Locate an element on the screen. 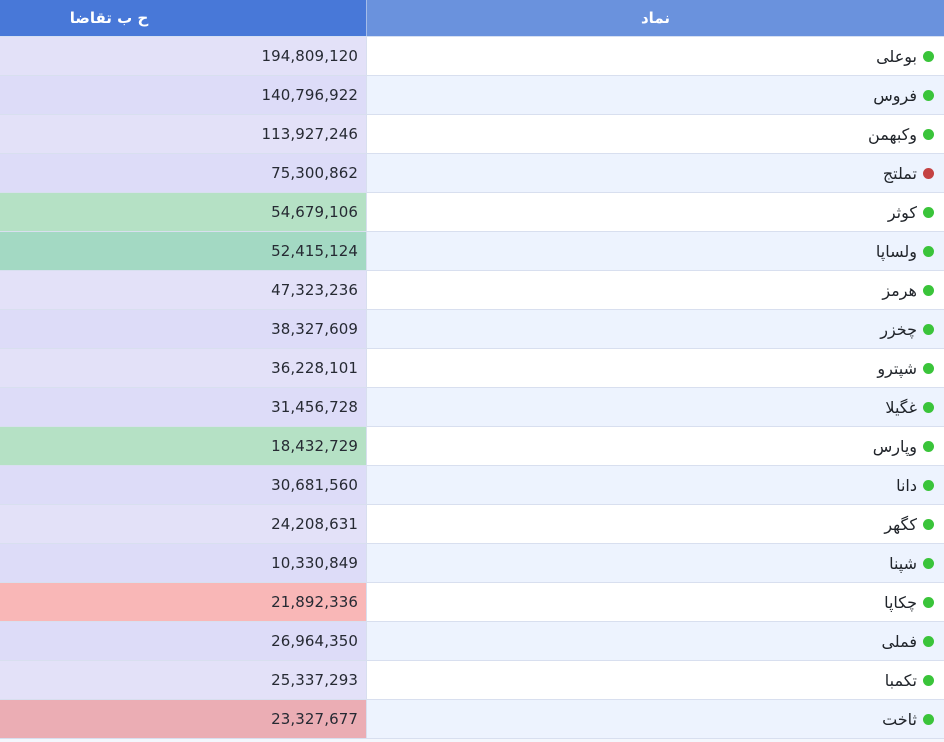 This screenshot has width=944, height=742. symbol-cell: شپترو is located at coordinates (655, 368).